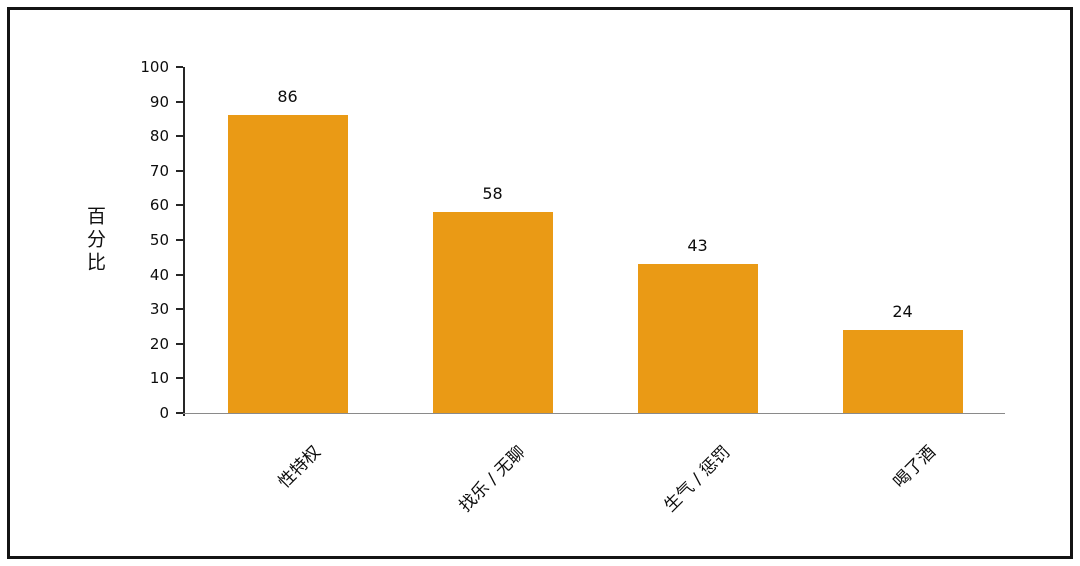  I want to click on bar-value-label: 24, so click(902, 311).